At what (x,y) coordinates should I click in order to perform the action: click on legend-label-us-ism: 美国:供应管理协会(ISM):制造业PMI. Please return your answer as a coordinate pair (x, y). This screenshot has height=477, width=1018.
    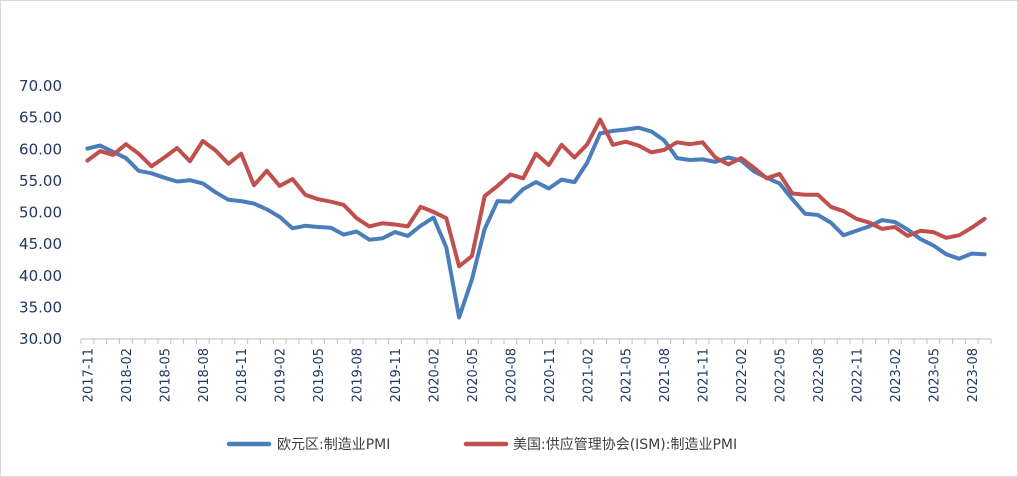
    Looking at the image, I should click on (625, 444).